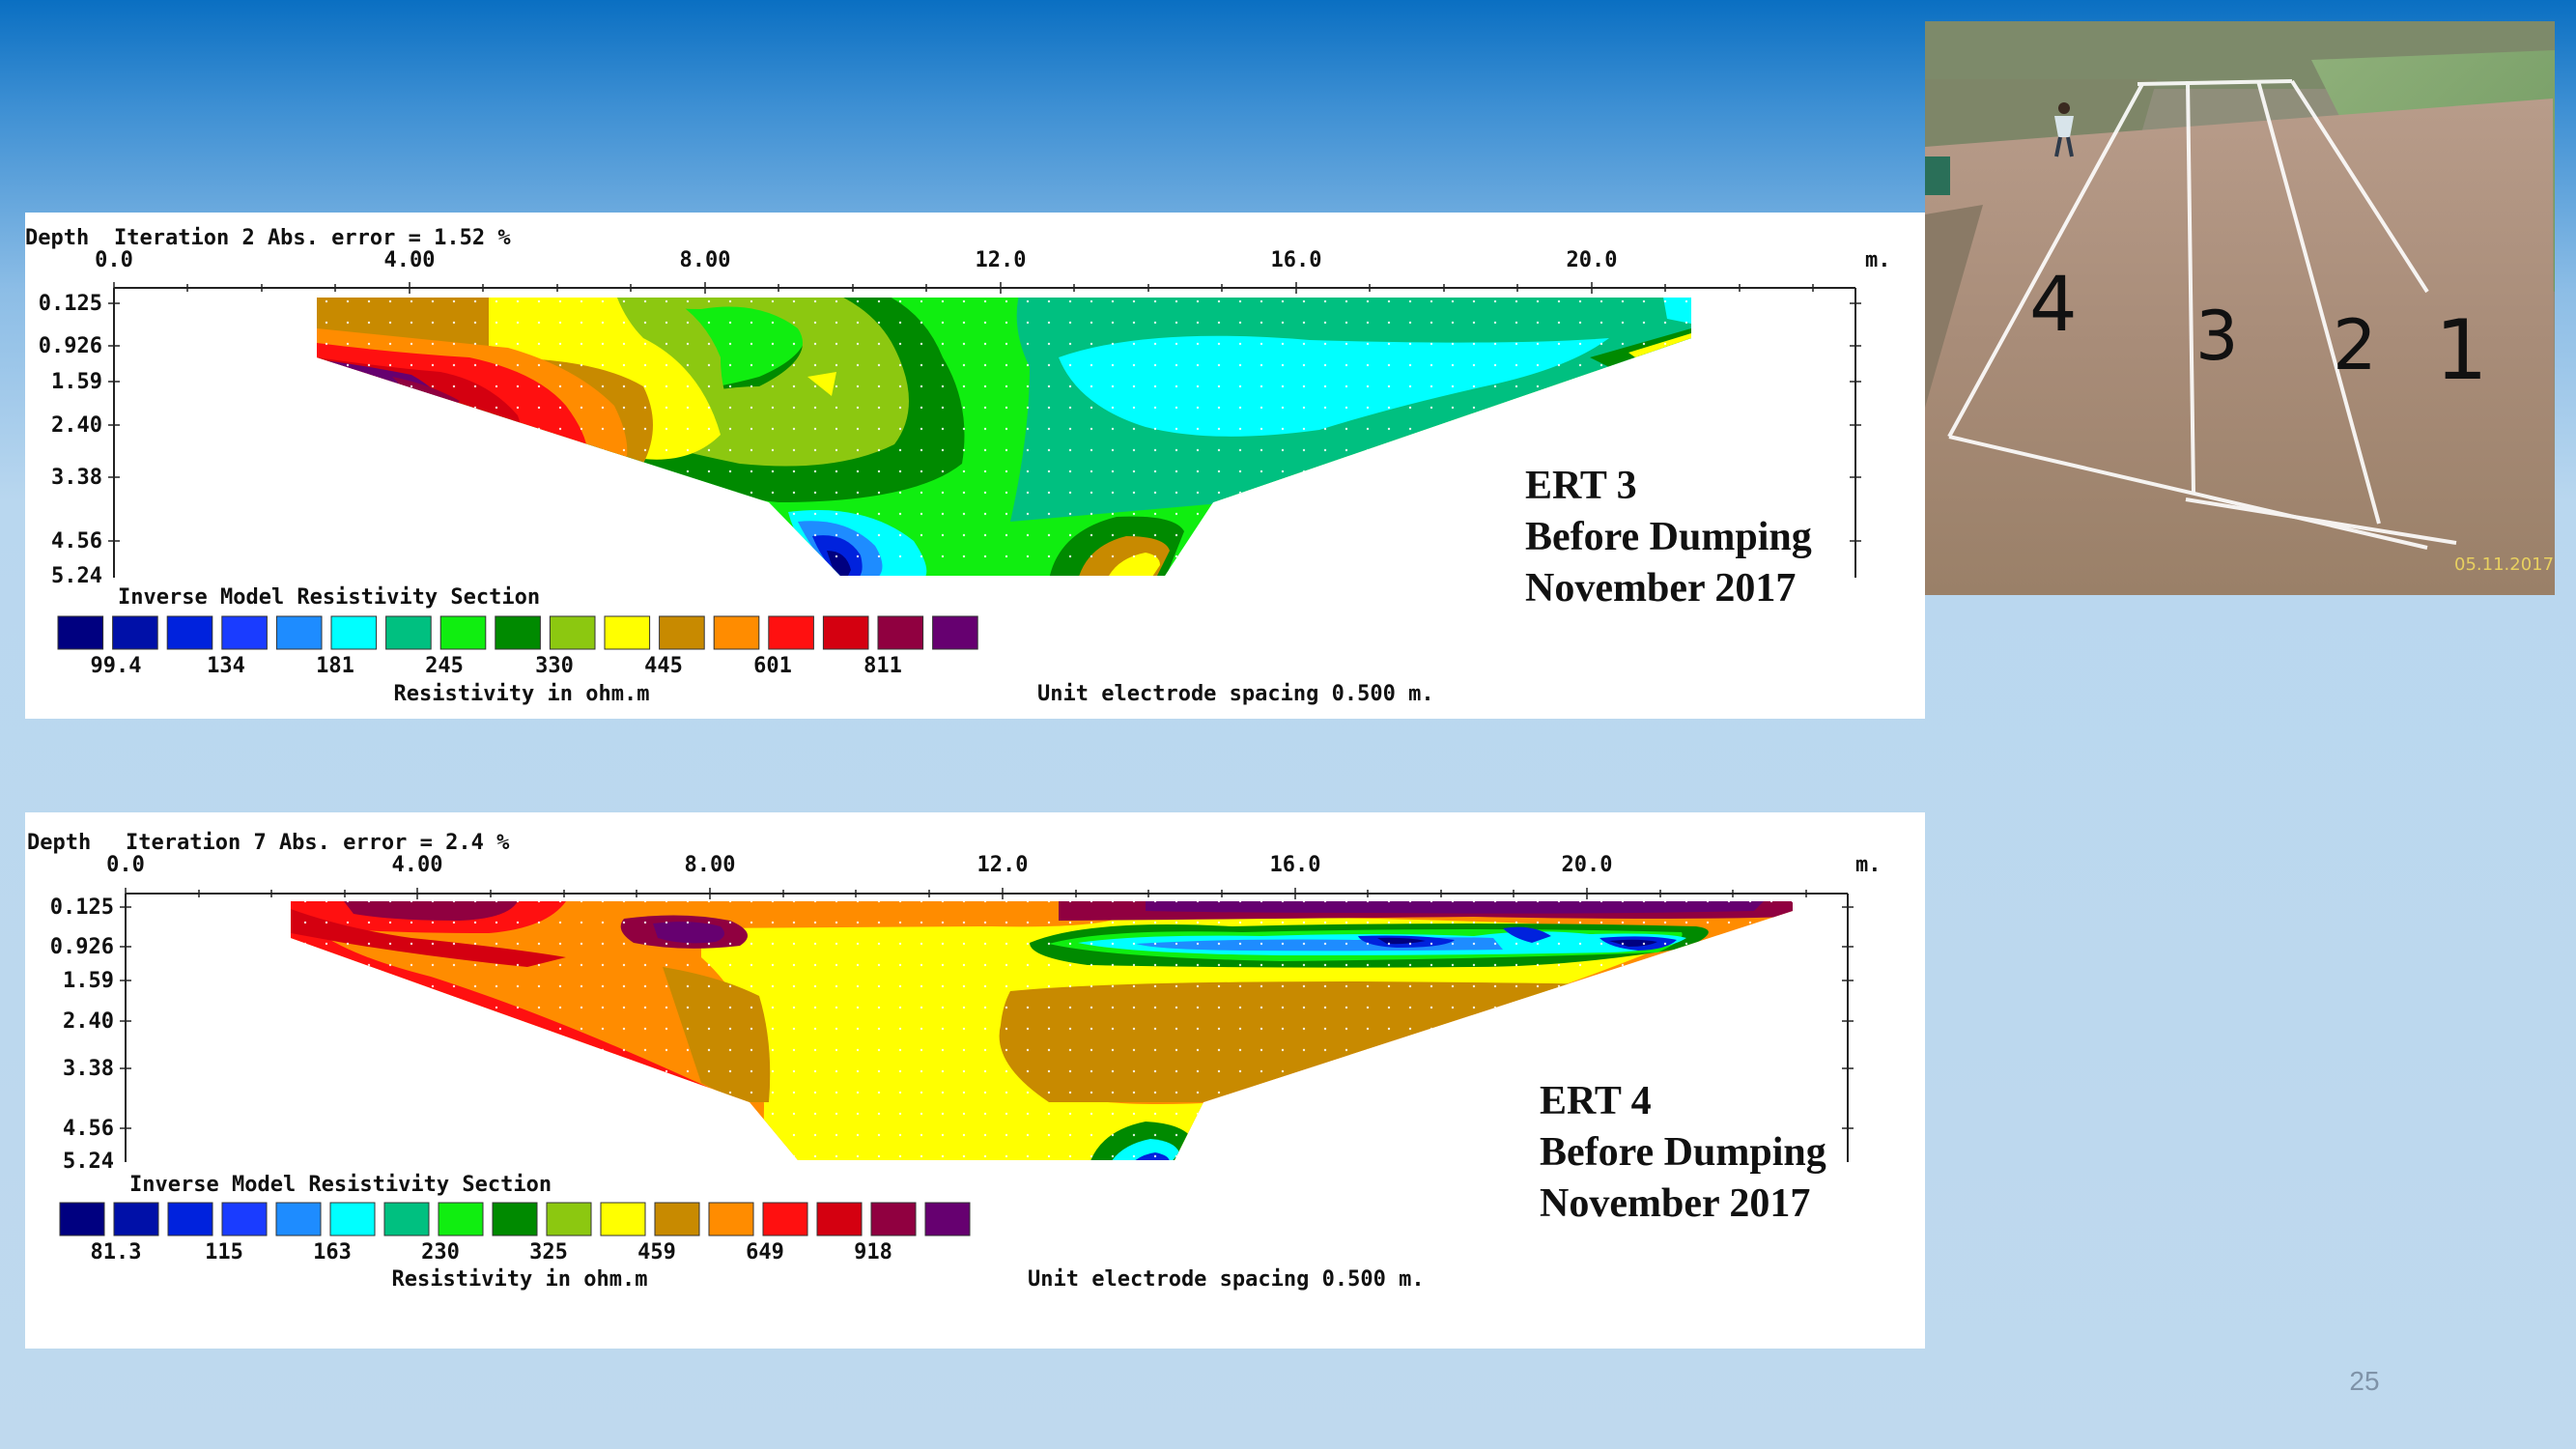 The width and height of the screenshot is (2576, 1449). Describe the element at coordinates (856, 260) in the screenshot. I see `x-tick-labels: 0.0 4.00 8.00 12.0 16.0 20.0` at that location.